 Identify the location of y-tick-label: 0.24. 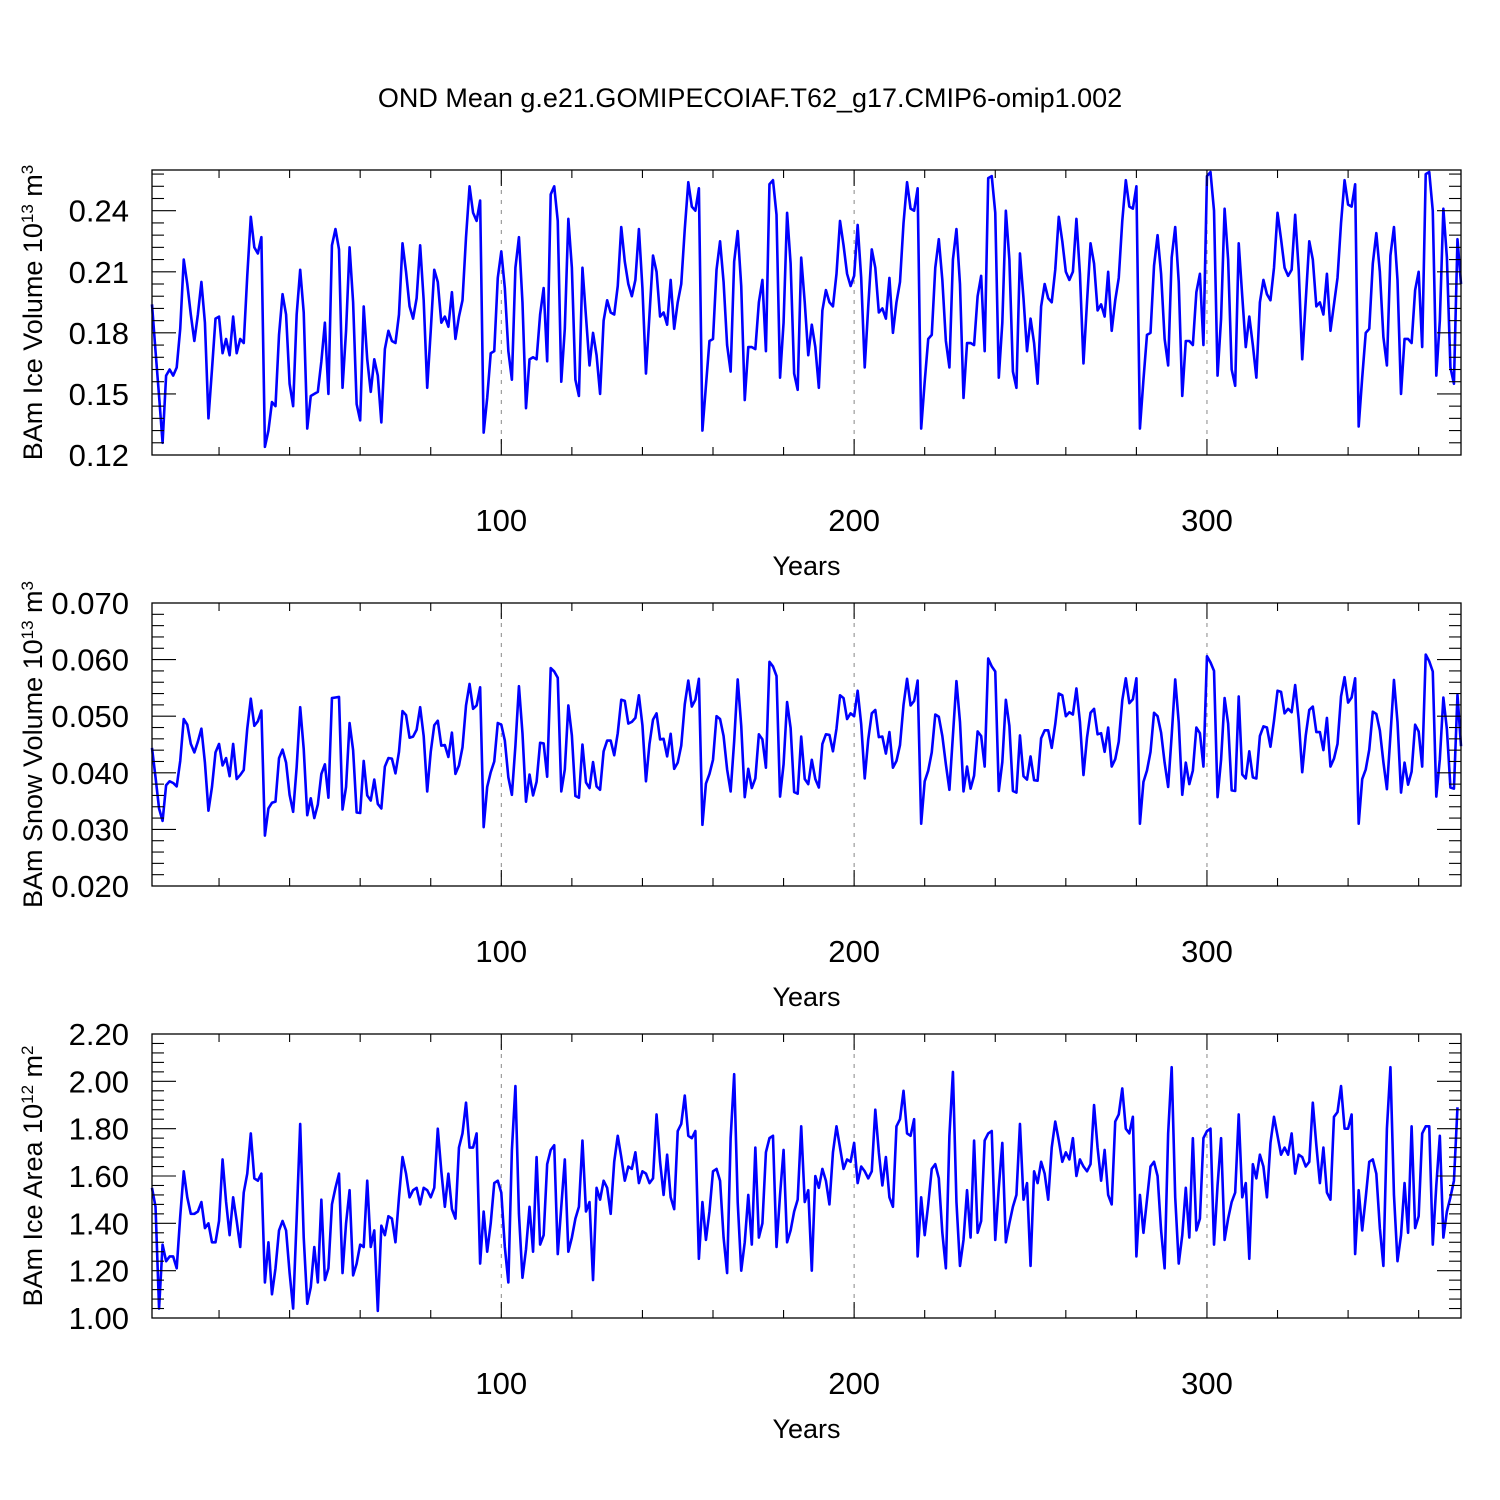
(99, 211).